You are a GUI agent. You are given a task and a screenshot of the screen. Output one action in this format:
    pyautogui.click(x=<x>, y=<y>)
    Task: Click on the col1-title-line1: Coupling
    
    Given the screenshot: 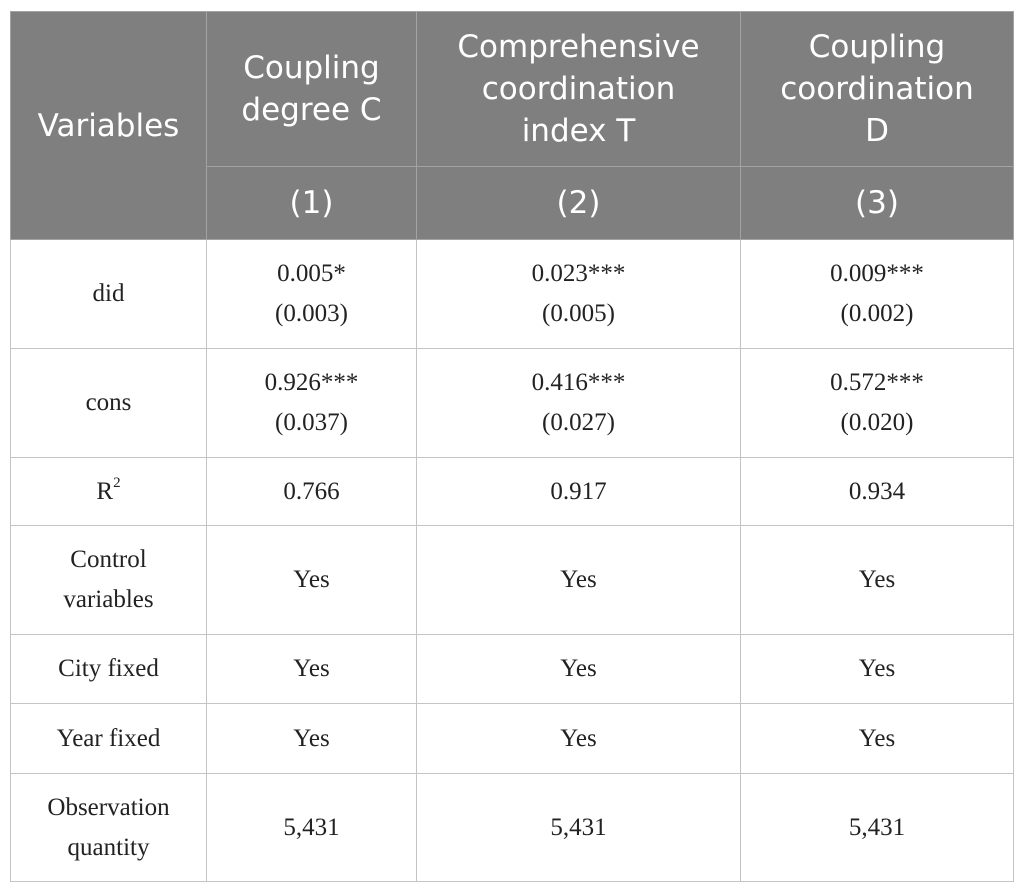 What is the action you would take?
    pyautogui.click(x=311, y=68)
    